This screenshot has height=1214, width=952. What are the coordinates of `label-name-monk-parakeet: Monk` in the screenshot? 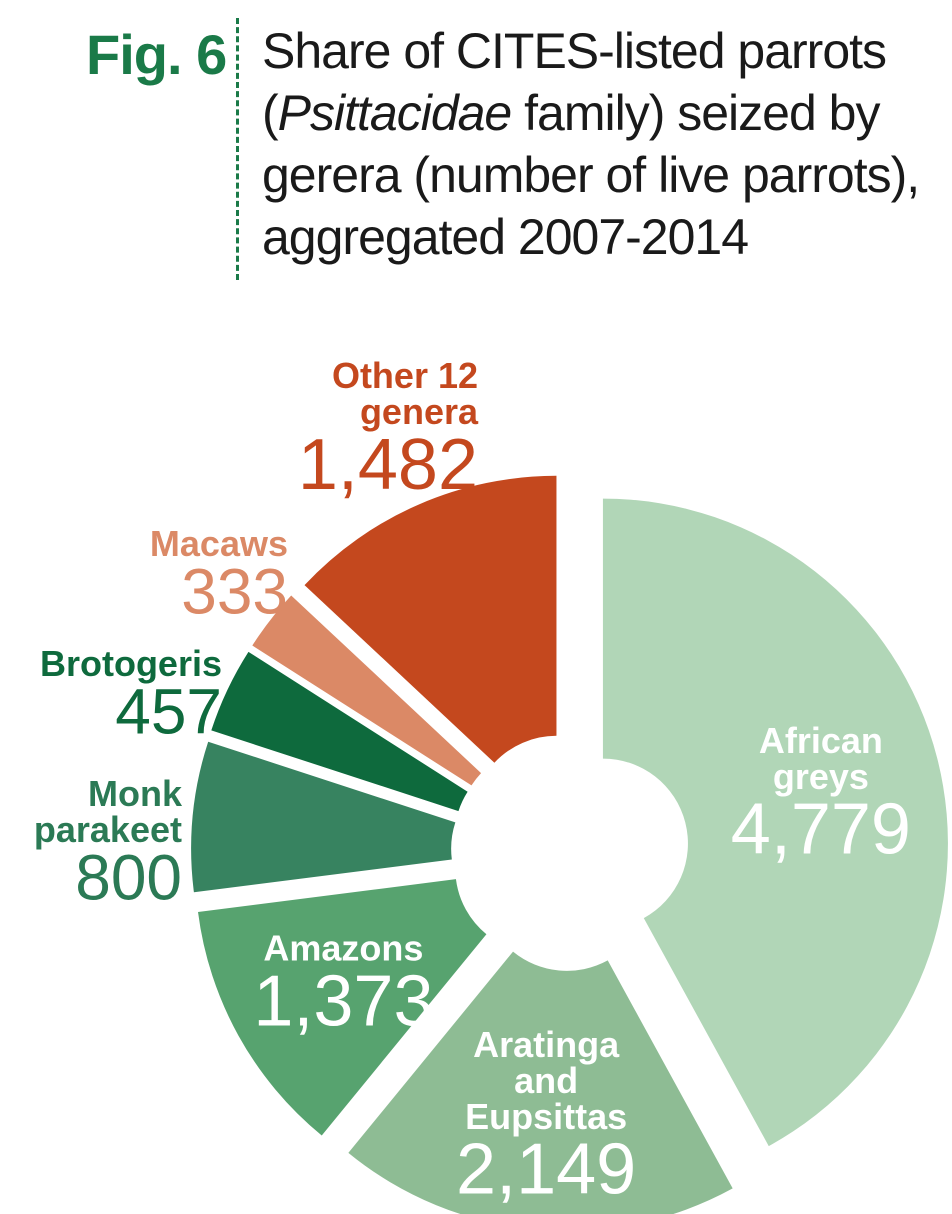 It's located at (135, 793).